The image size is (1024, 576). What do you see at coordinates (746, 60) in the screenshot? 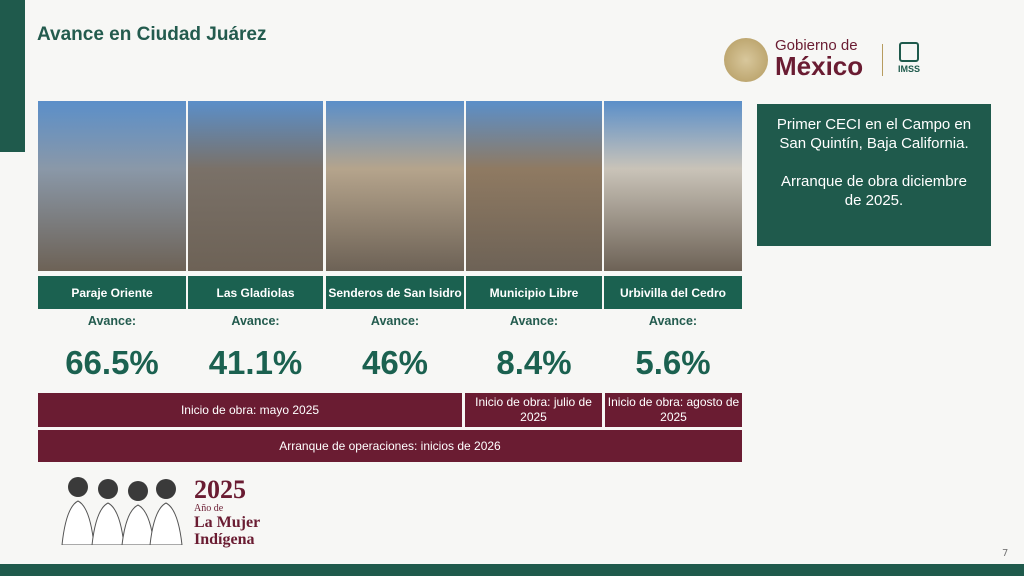
I see `national-seal-icon` at bounding box center [746, 60].